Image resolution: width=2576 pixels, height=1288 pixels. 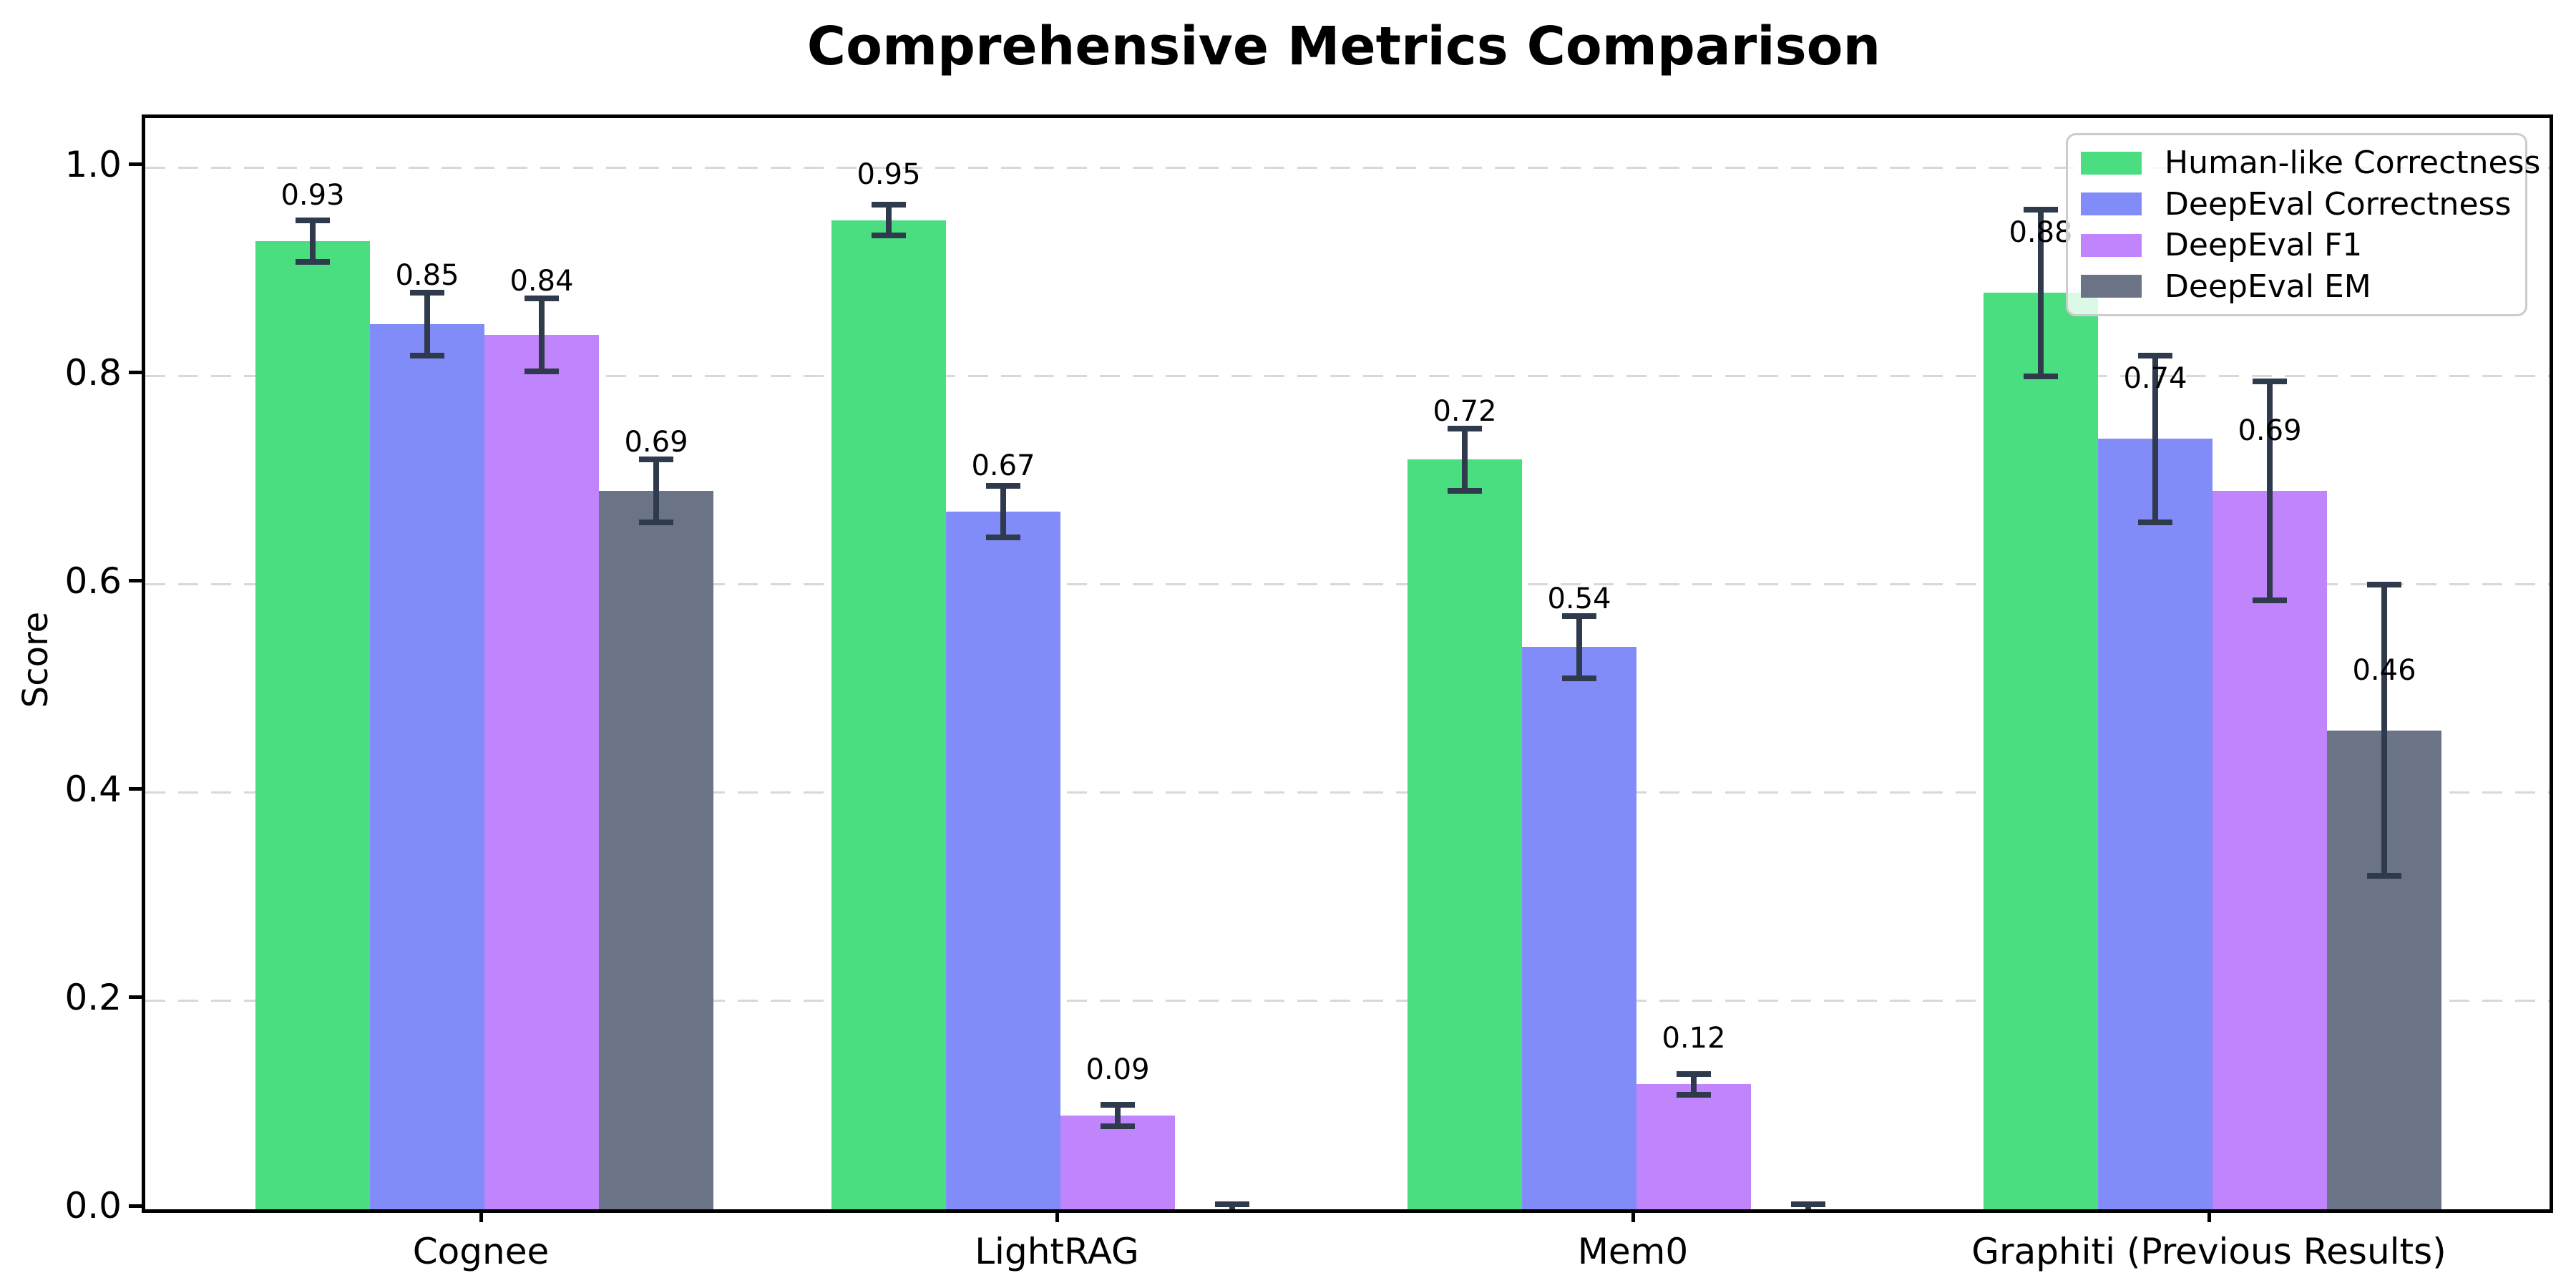 What do you see at coordinates (93, 997) in the screenshot?
I see `y-tick-label: 0.2` at bounding box center [93, 997].